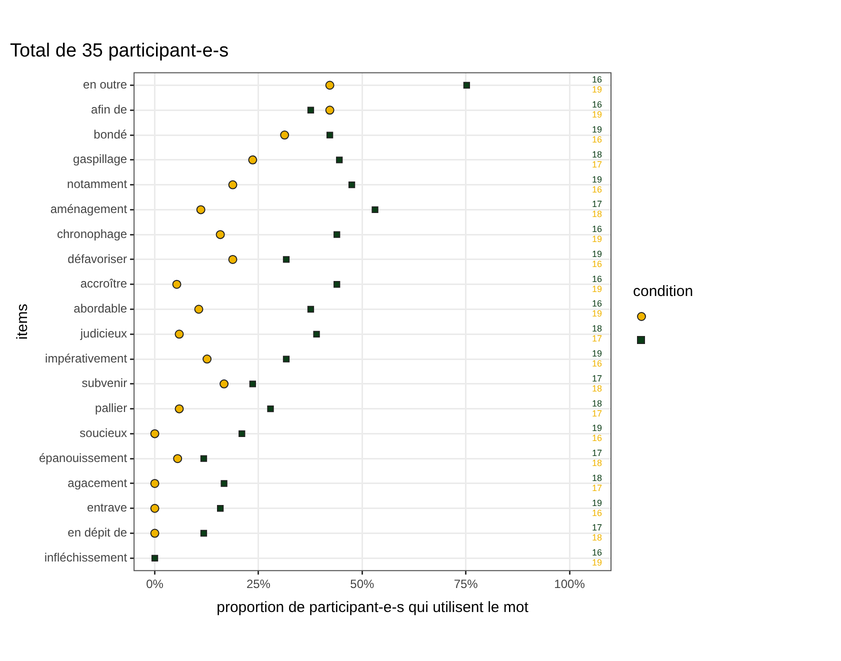  I want to click on y-tick-label: en outre, so click(105, 85).